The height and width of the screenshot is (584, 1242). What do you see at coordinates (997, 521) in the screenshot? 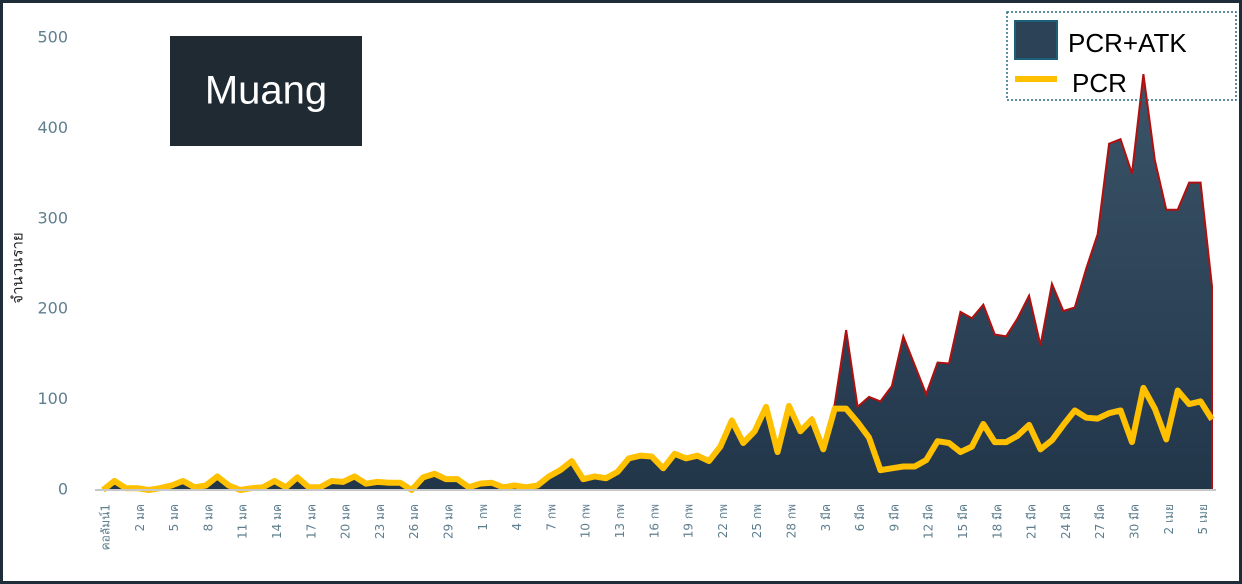
I see `x-tick-label: 18 มีค` at bounding box center [997, 521].